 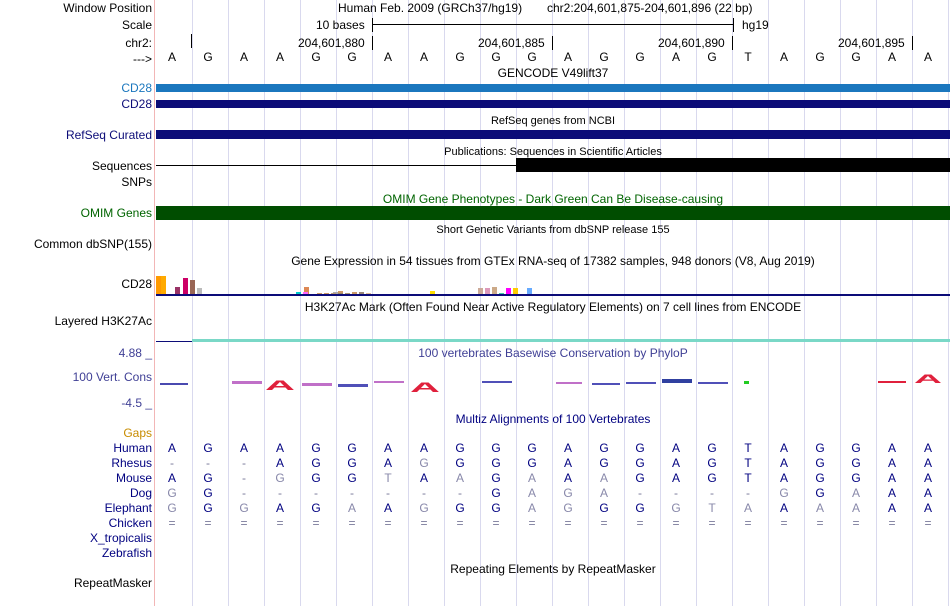 What do you see at coordinates (553, 104) in the screenshot?
I see `gencode-cd28-dark-bar` at bounding box center [553, 104].